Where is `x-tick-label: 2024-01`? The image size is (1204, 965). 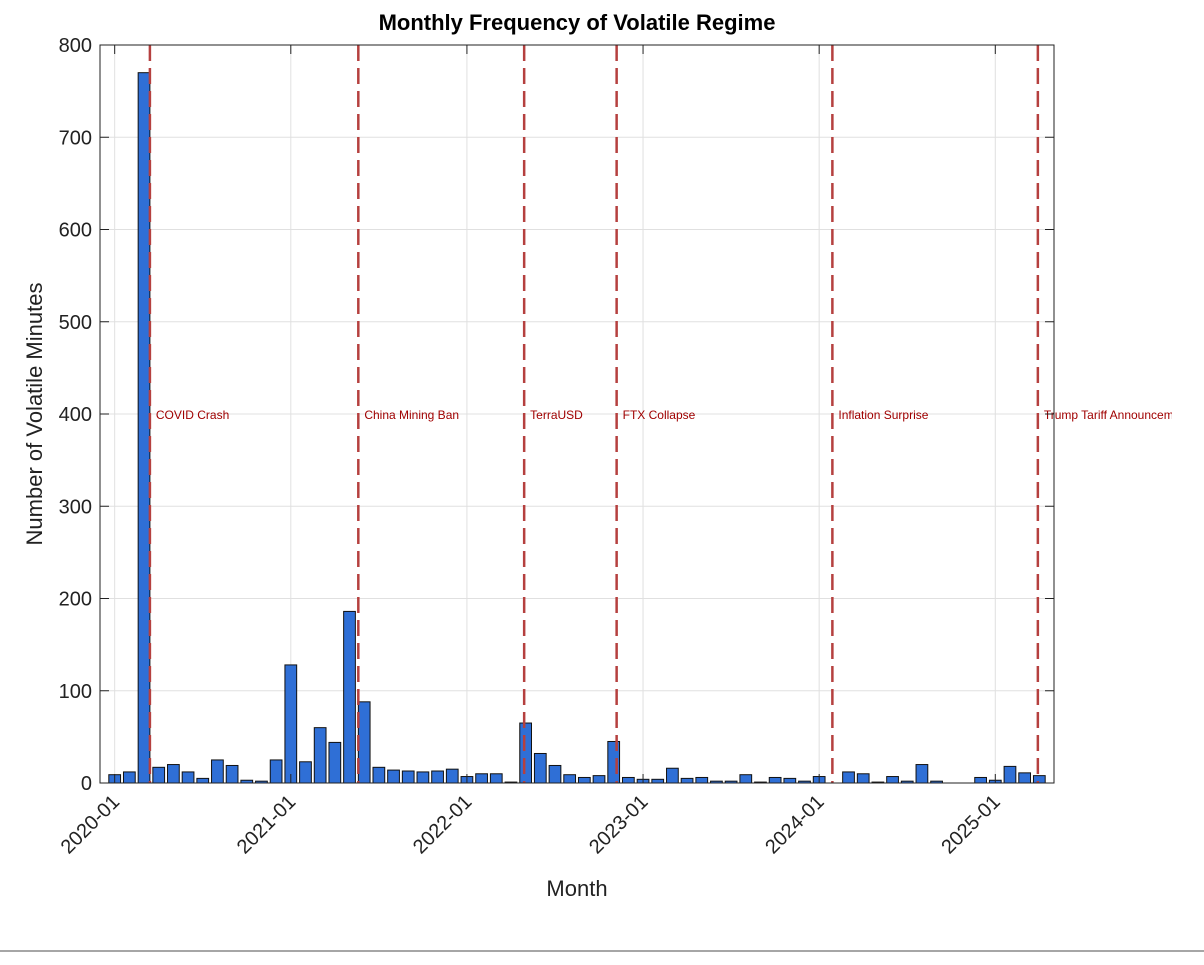
x-tick-label: 2024-01 is located at coordinates (794, 824).